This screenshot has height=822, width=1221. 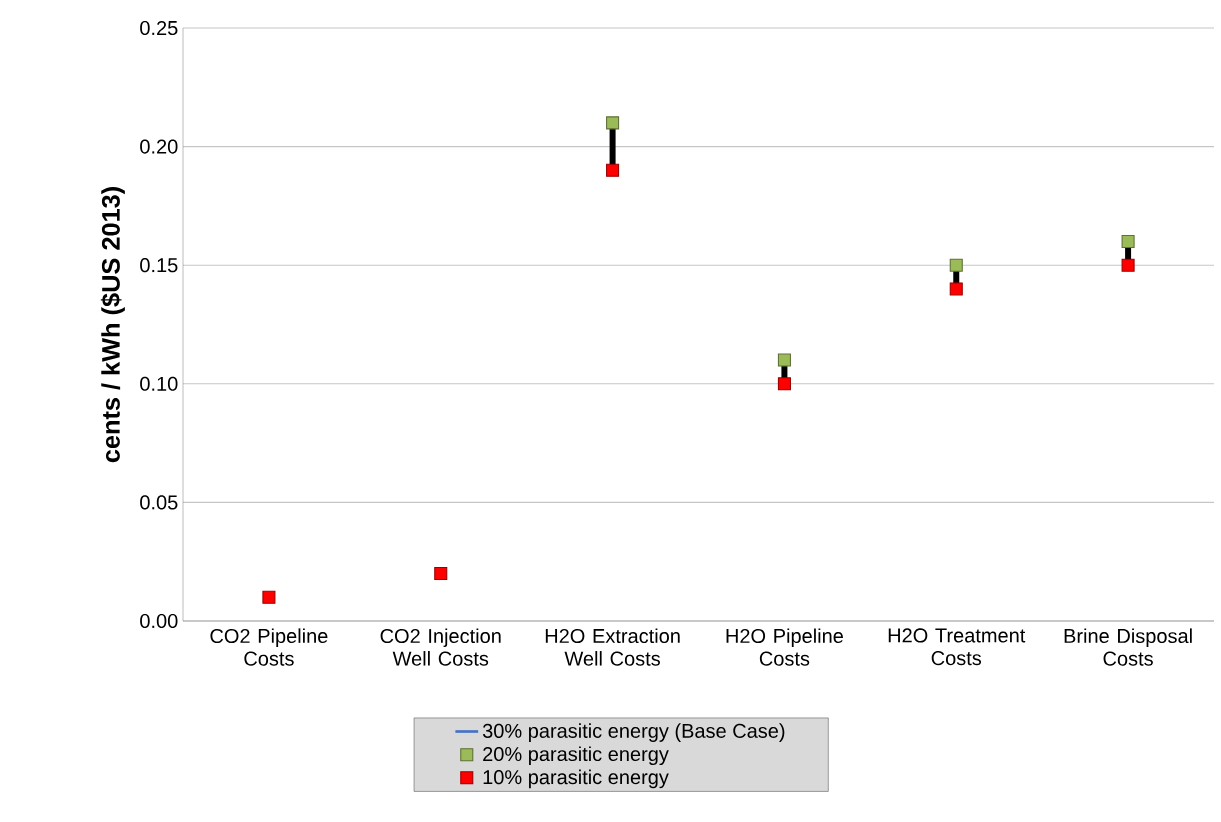 What do you see at coordinates (159, 621) in the screenshot?
I see `y-tick-label: 0.00` at bounding box center [159, 621].